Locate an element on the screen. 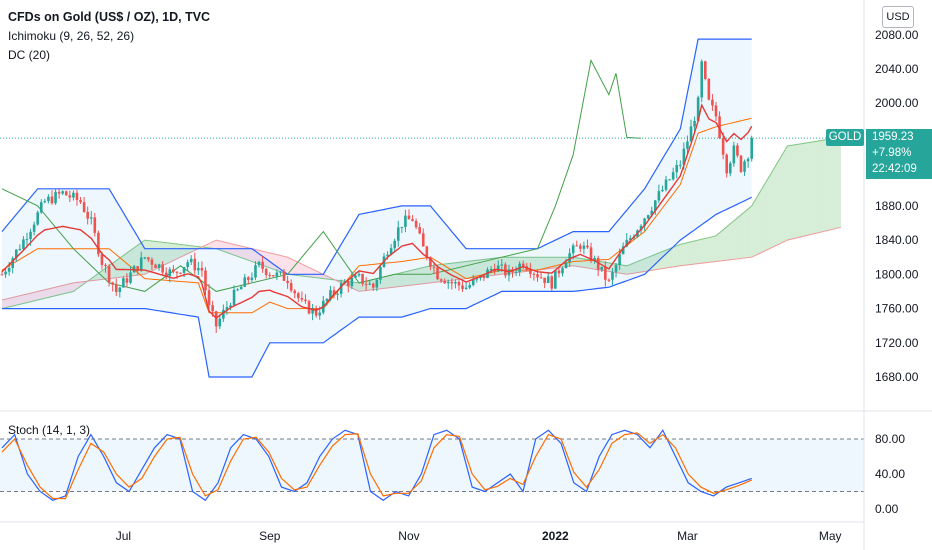 The width and height of the screenshot is (932, 550). price-axis-label: 2000.00 is located at coordinates (897, 103).